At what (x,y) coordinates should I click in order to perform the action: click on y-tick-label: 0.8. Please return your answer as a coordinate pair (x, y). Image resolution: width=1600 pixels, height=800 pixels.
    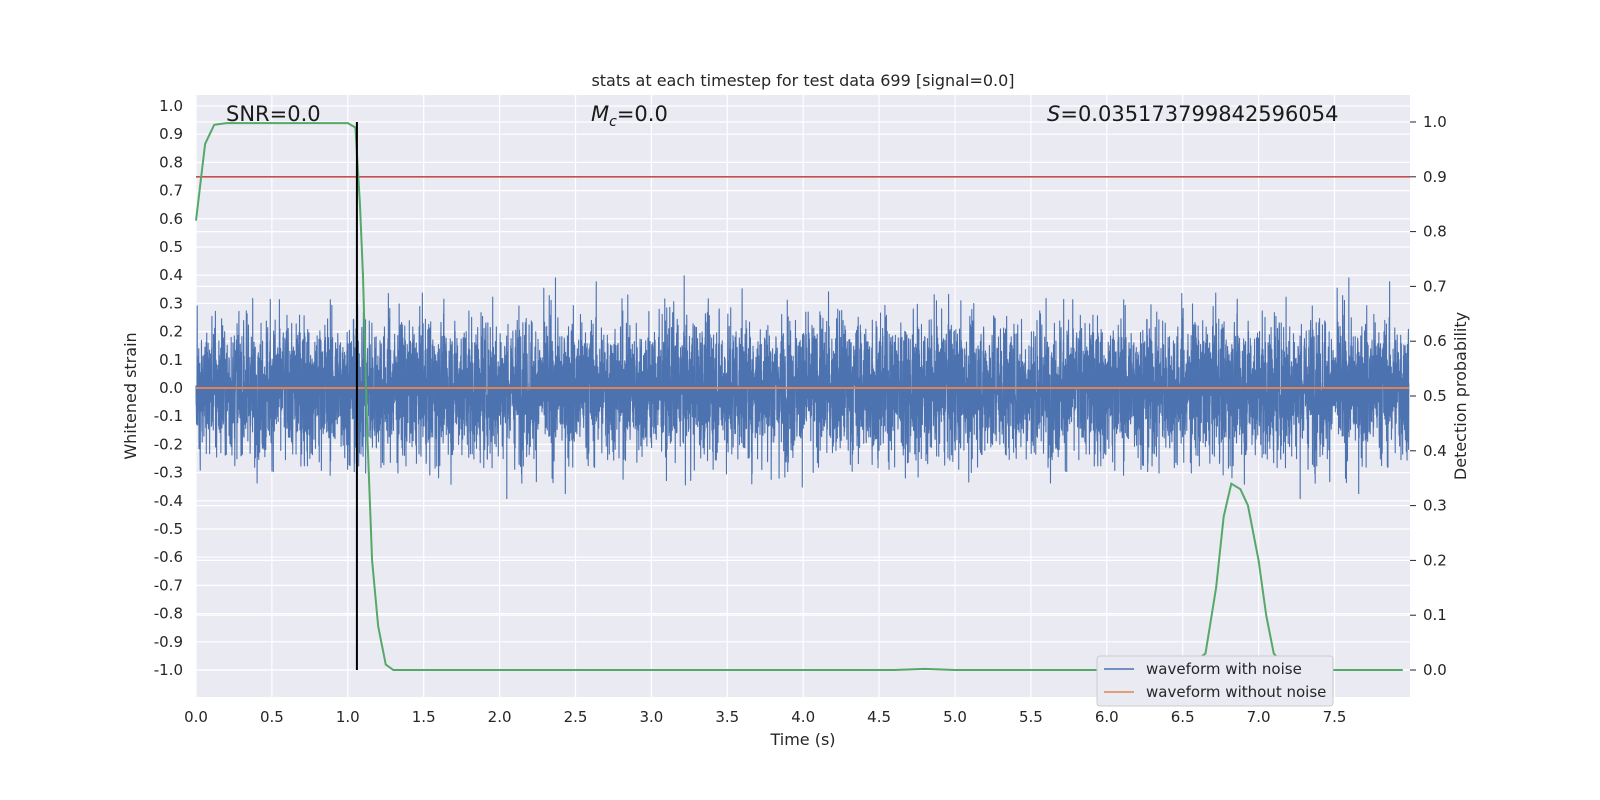
    Looking at the image, I should click on (171, 162).